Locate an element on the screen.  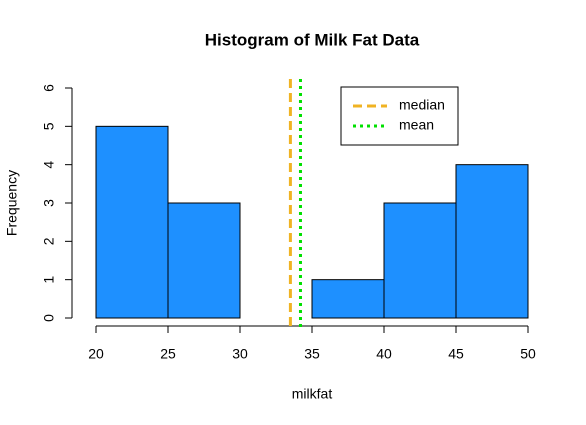
x-tick-label: 40 is located at coordinates (384, 354).